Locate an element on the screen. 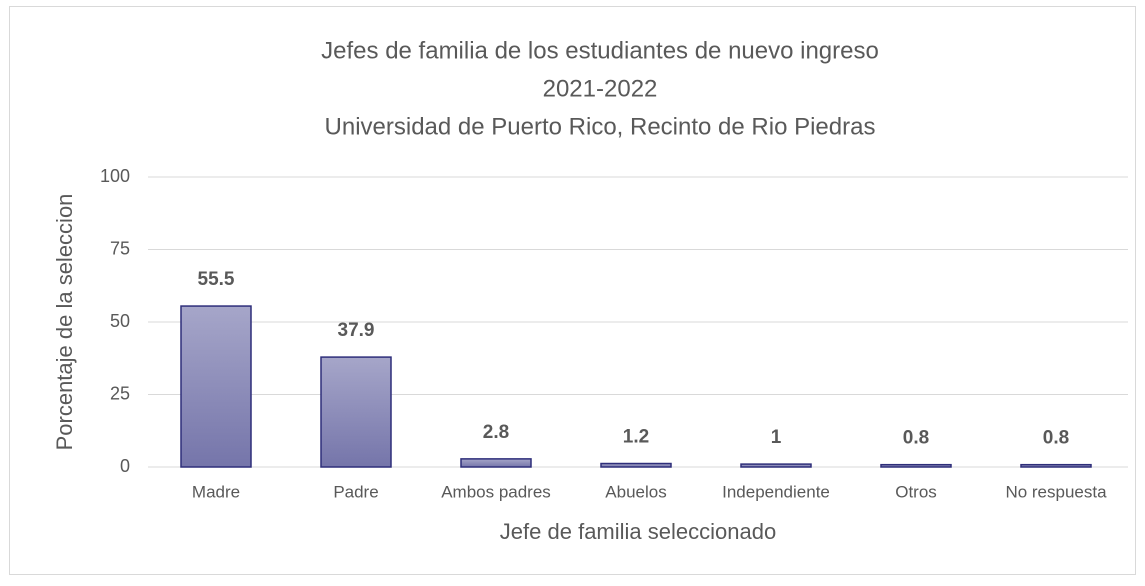  y-tick-label: 0 is located at coordinates (125, 466).